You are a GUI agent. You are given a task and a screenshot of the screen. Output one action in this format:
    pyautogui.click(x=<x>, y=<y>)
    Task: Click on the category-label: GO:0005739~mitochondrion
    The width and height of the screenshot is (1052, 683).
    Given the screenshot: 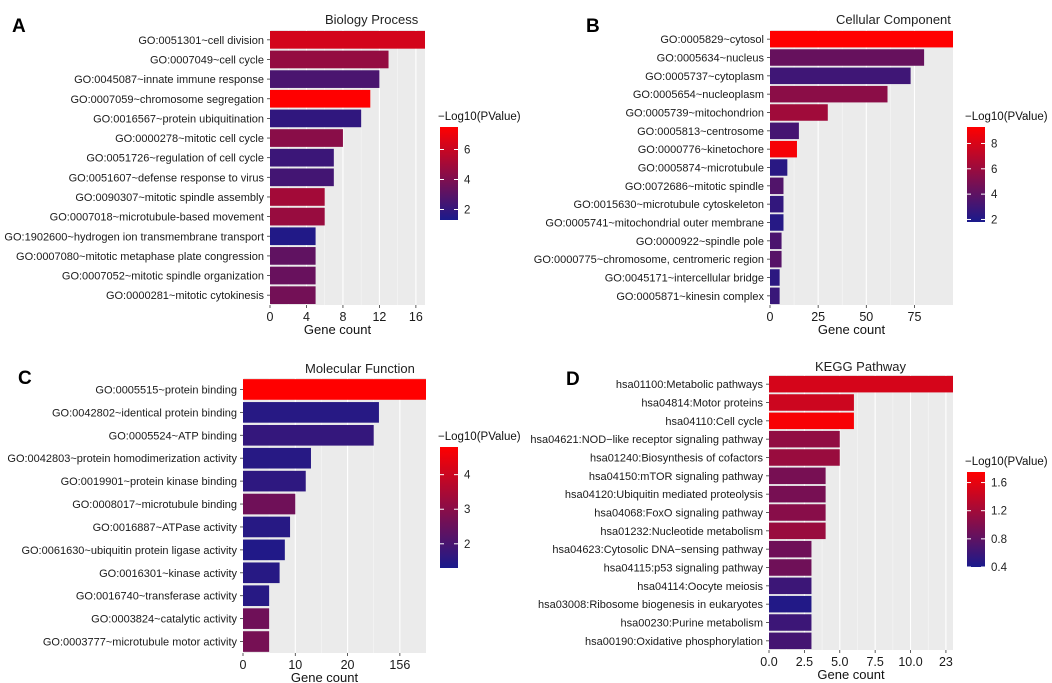 What is the action you would take?
    pyautogui.click(x=694, y=114)
    